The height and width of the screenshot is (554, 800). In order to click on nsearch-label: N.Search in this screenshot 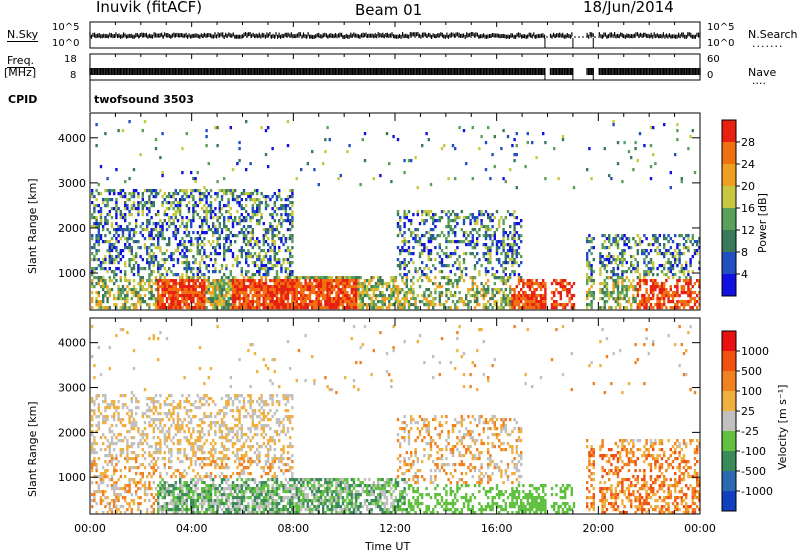, I will do `click(773, 34)`.